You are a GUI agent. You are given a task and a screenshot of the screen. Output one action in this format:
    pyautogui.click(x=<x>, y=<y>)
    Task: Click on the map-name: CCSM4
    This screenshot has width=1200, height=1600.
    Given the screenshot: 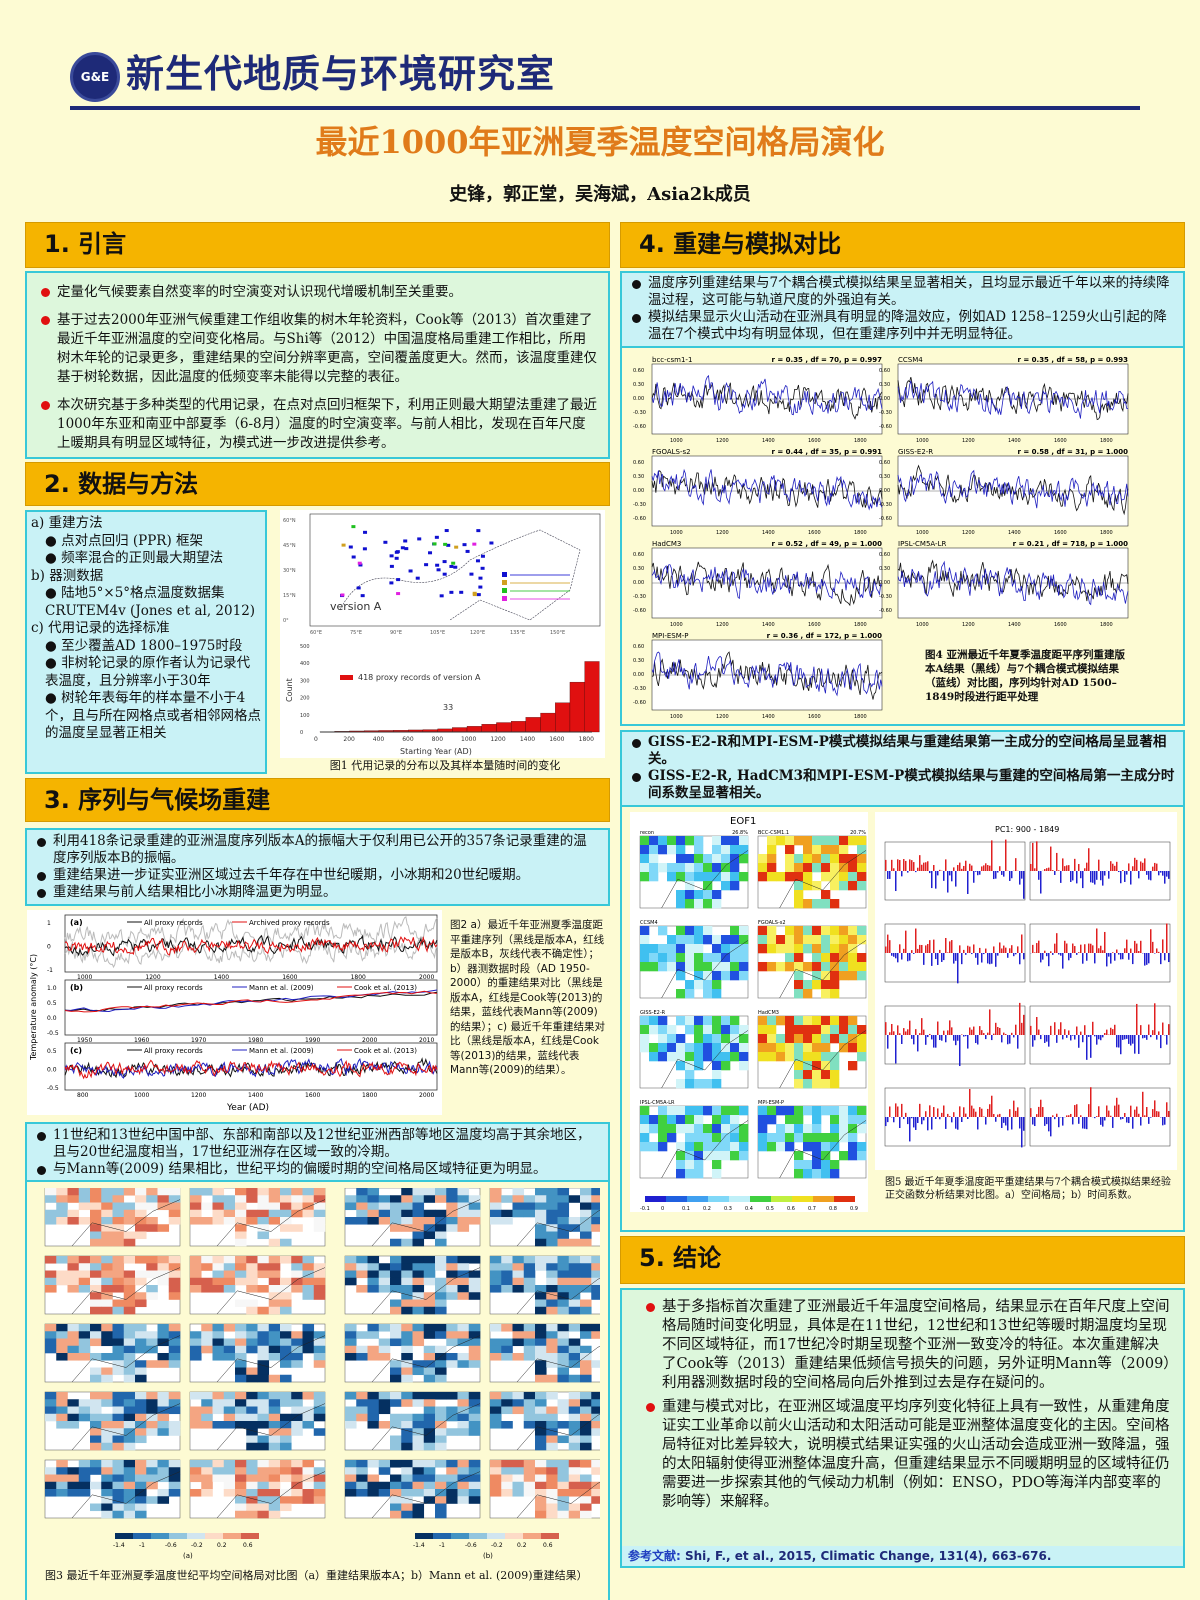 What is the action you would take?
    pyautogui.click(x=649, y=923)
    